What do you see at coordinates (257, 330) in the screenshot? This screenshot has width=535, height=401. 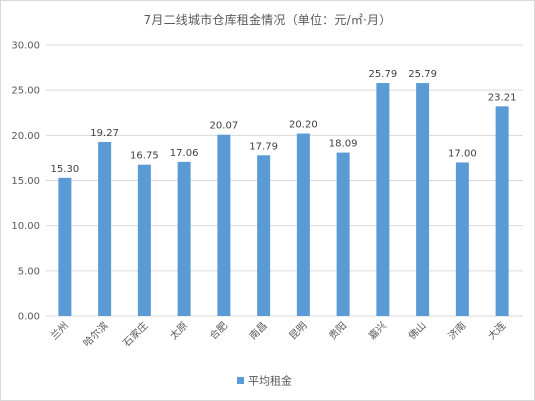 I see `x-tick-label: 南昌` at bounding box center [257, 330].